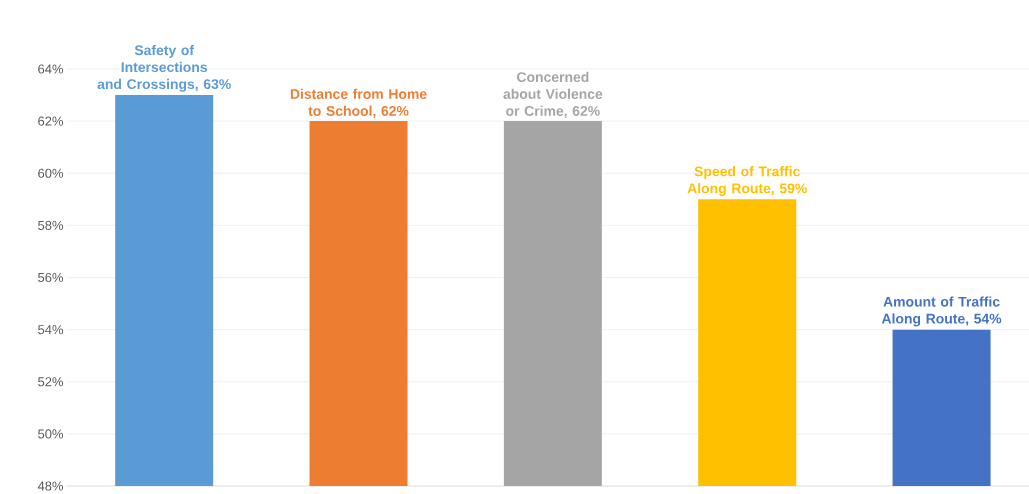  I want to click on y-tick-label: 58%, so click(51, 225).